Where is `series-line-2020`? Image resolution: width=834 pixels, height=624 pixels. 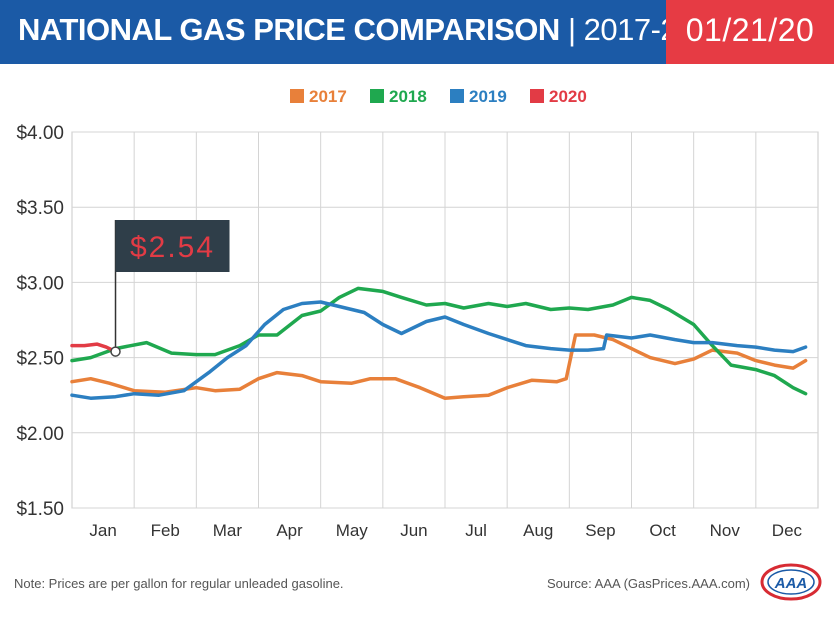 series-line-2020 is located at coordinates (94, 348).